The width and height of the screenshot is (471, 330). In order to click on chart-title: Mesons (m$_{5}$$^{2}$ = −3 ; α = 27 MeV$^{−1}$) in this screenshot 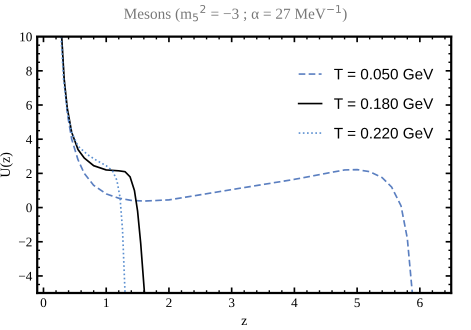, I will do `click(235, 13)`.